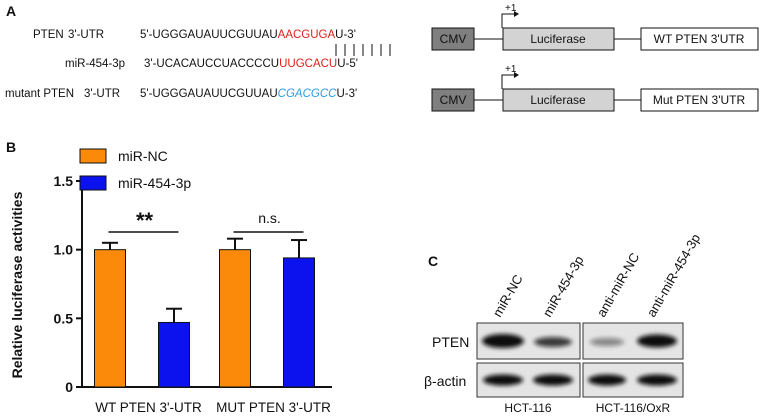  What do you see at coordinates (154, 183) in the screenshot?
I see `legend-label: miR-454-3p` at bounding box center [154, 183].